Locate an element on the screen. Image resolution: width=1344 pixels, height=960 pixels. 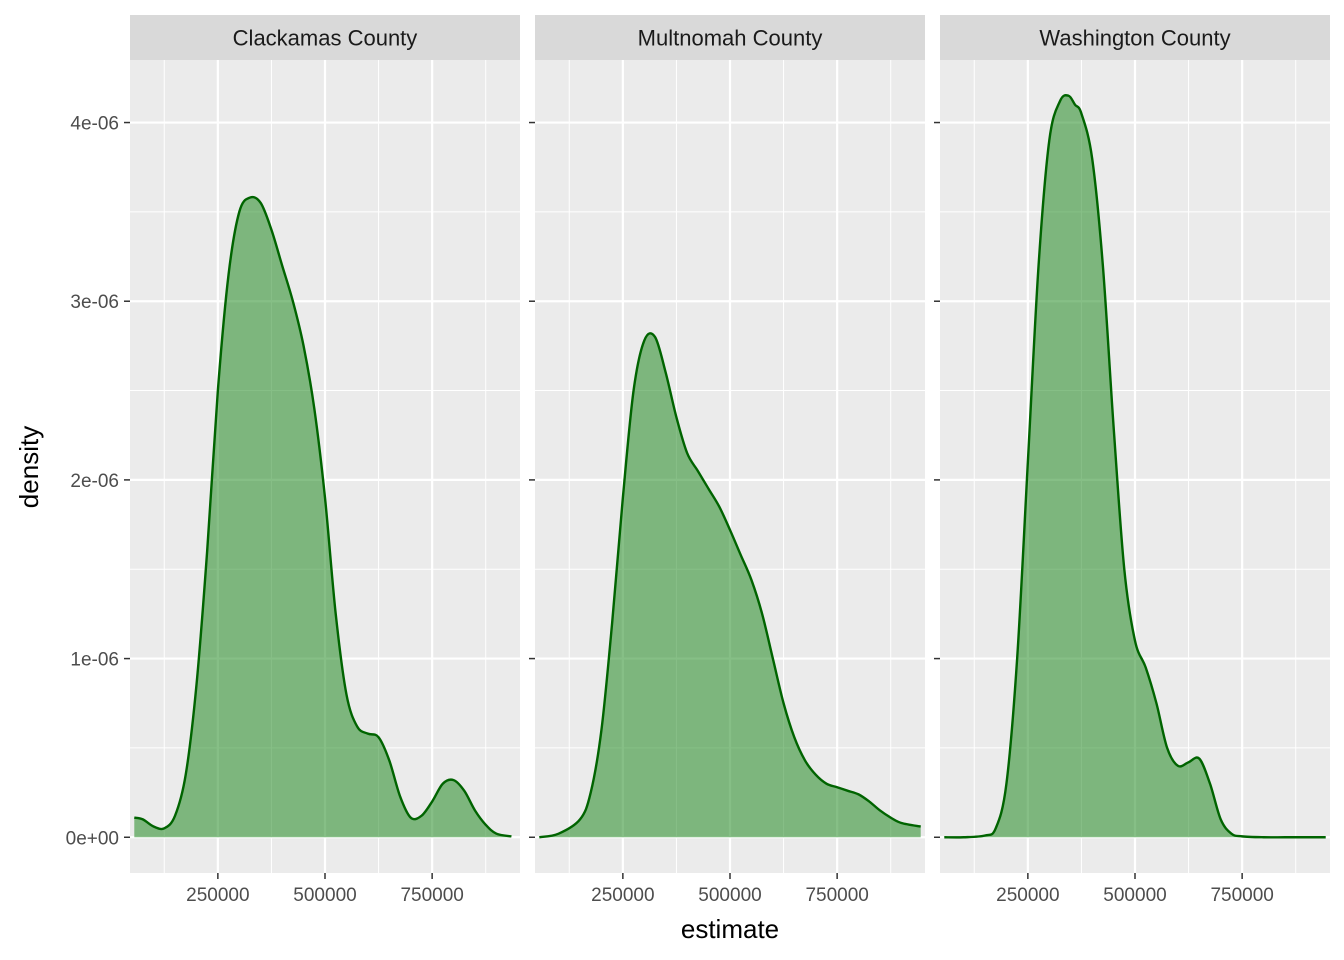
y-tick-label: 1e-06 is located at coordinates (94, 660).